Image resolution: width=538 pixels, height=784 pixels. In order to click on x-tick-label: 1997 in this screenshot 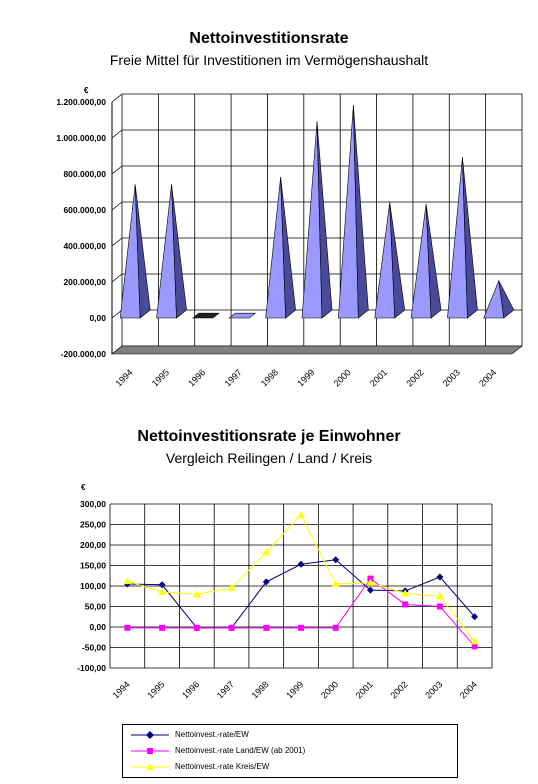, I will do `click(225, 689)`.